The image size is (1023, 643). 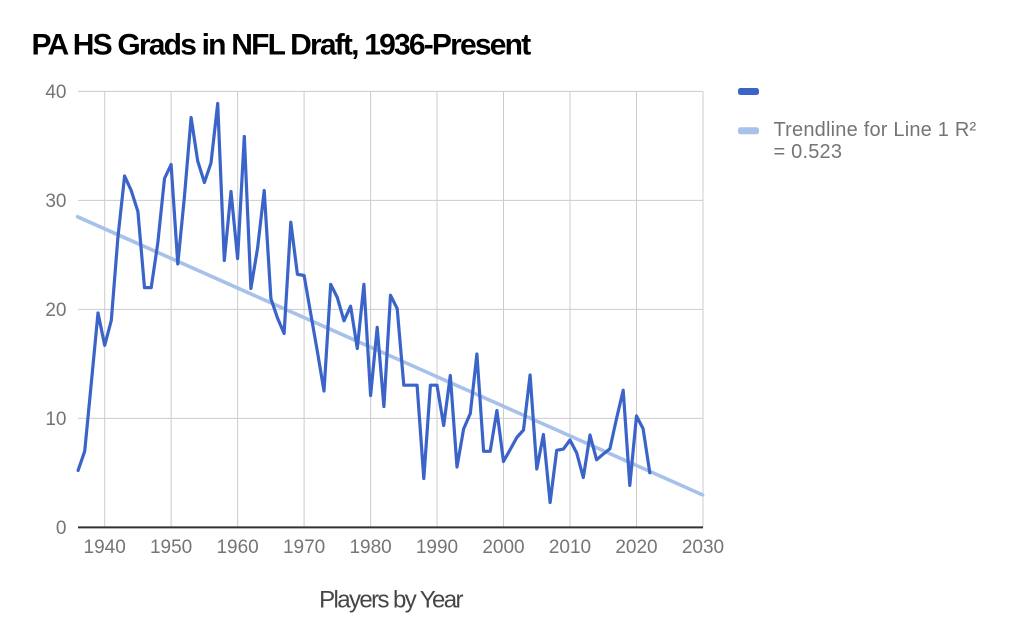 I want to click on svg-text: 1980, so click(x=370, y=547).